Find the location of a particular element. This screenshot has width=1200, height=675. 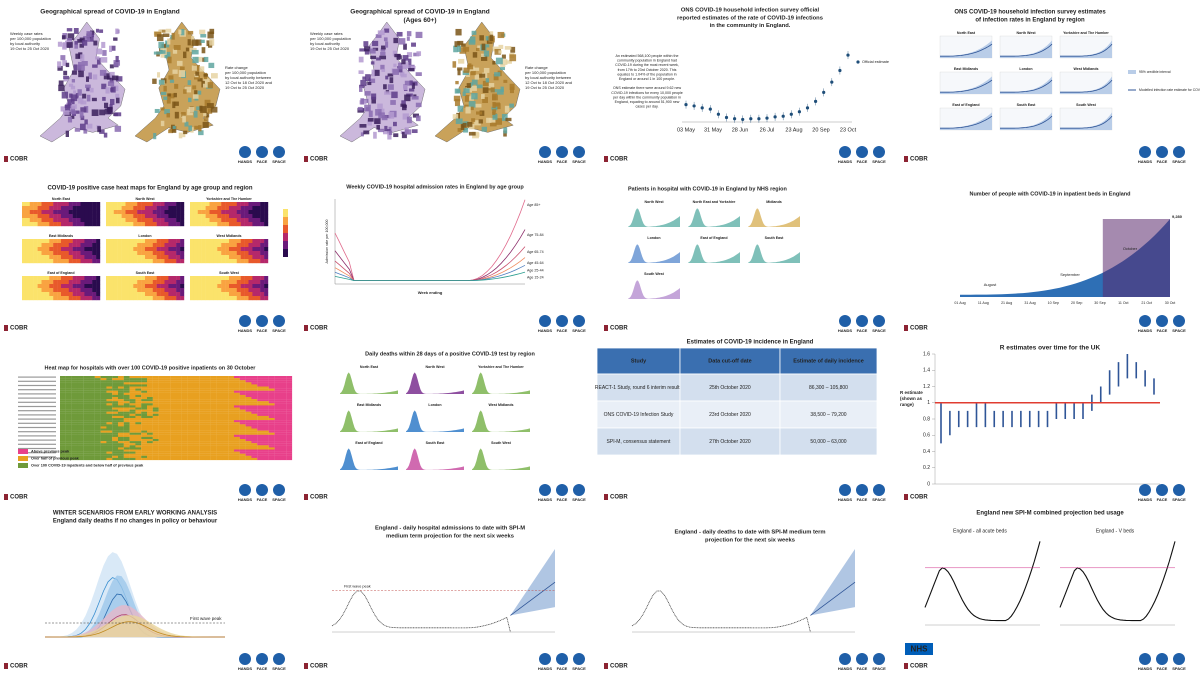

label: Rate change is located at coordinates (536, 67).